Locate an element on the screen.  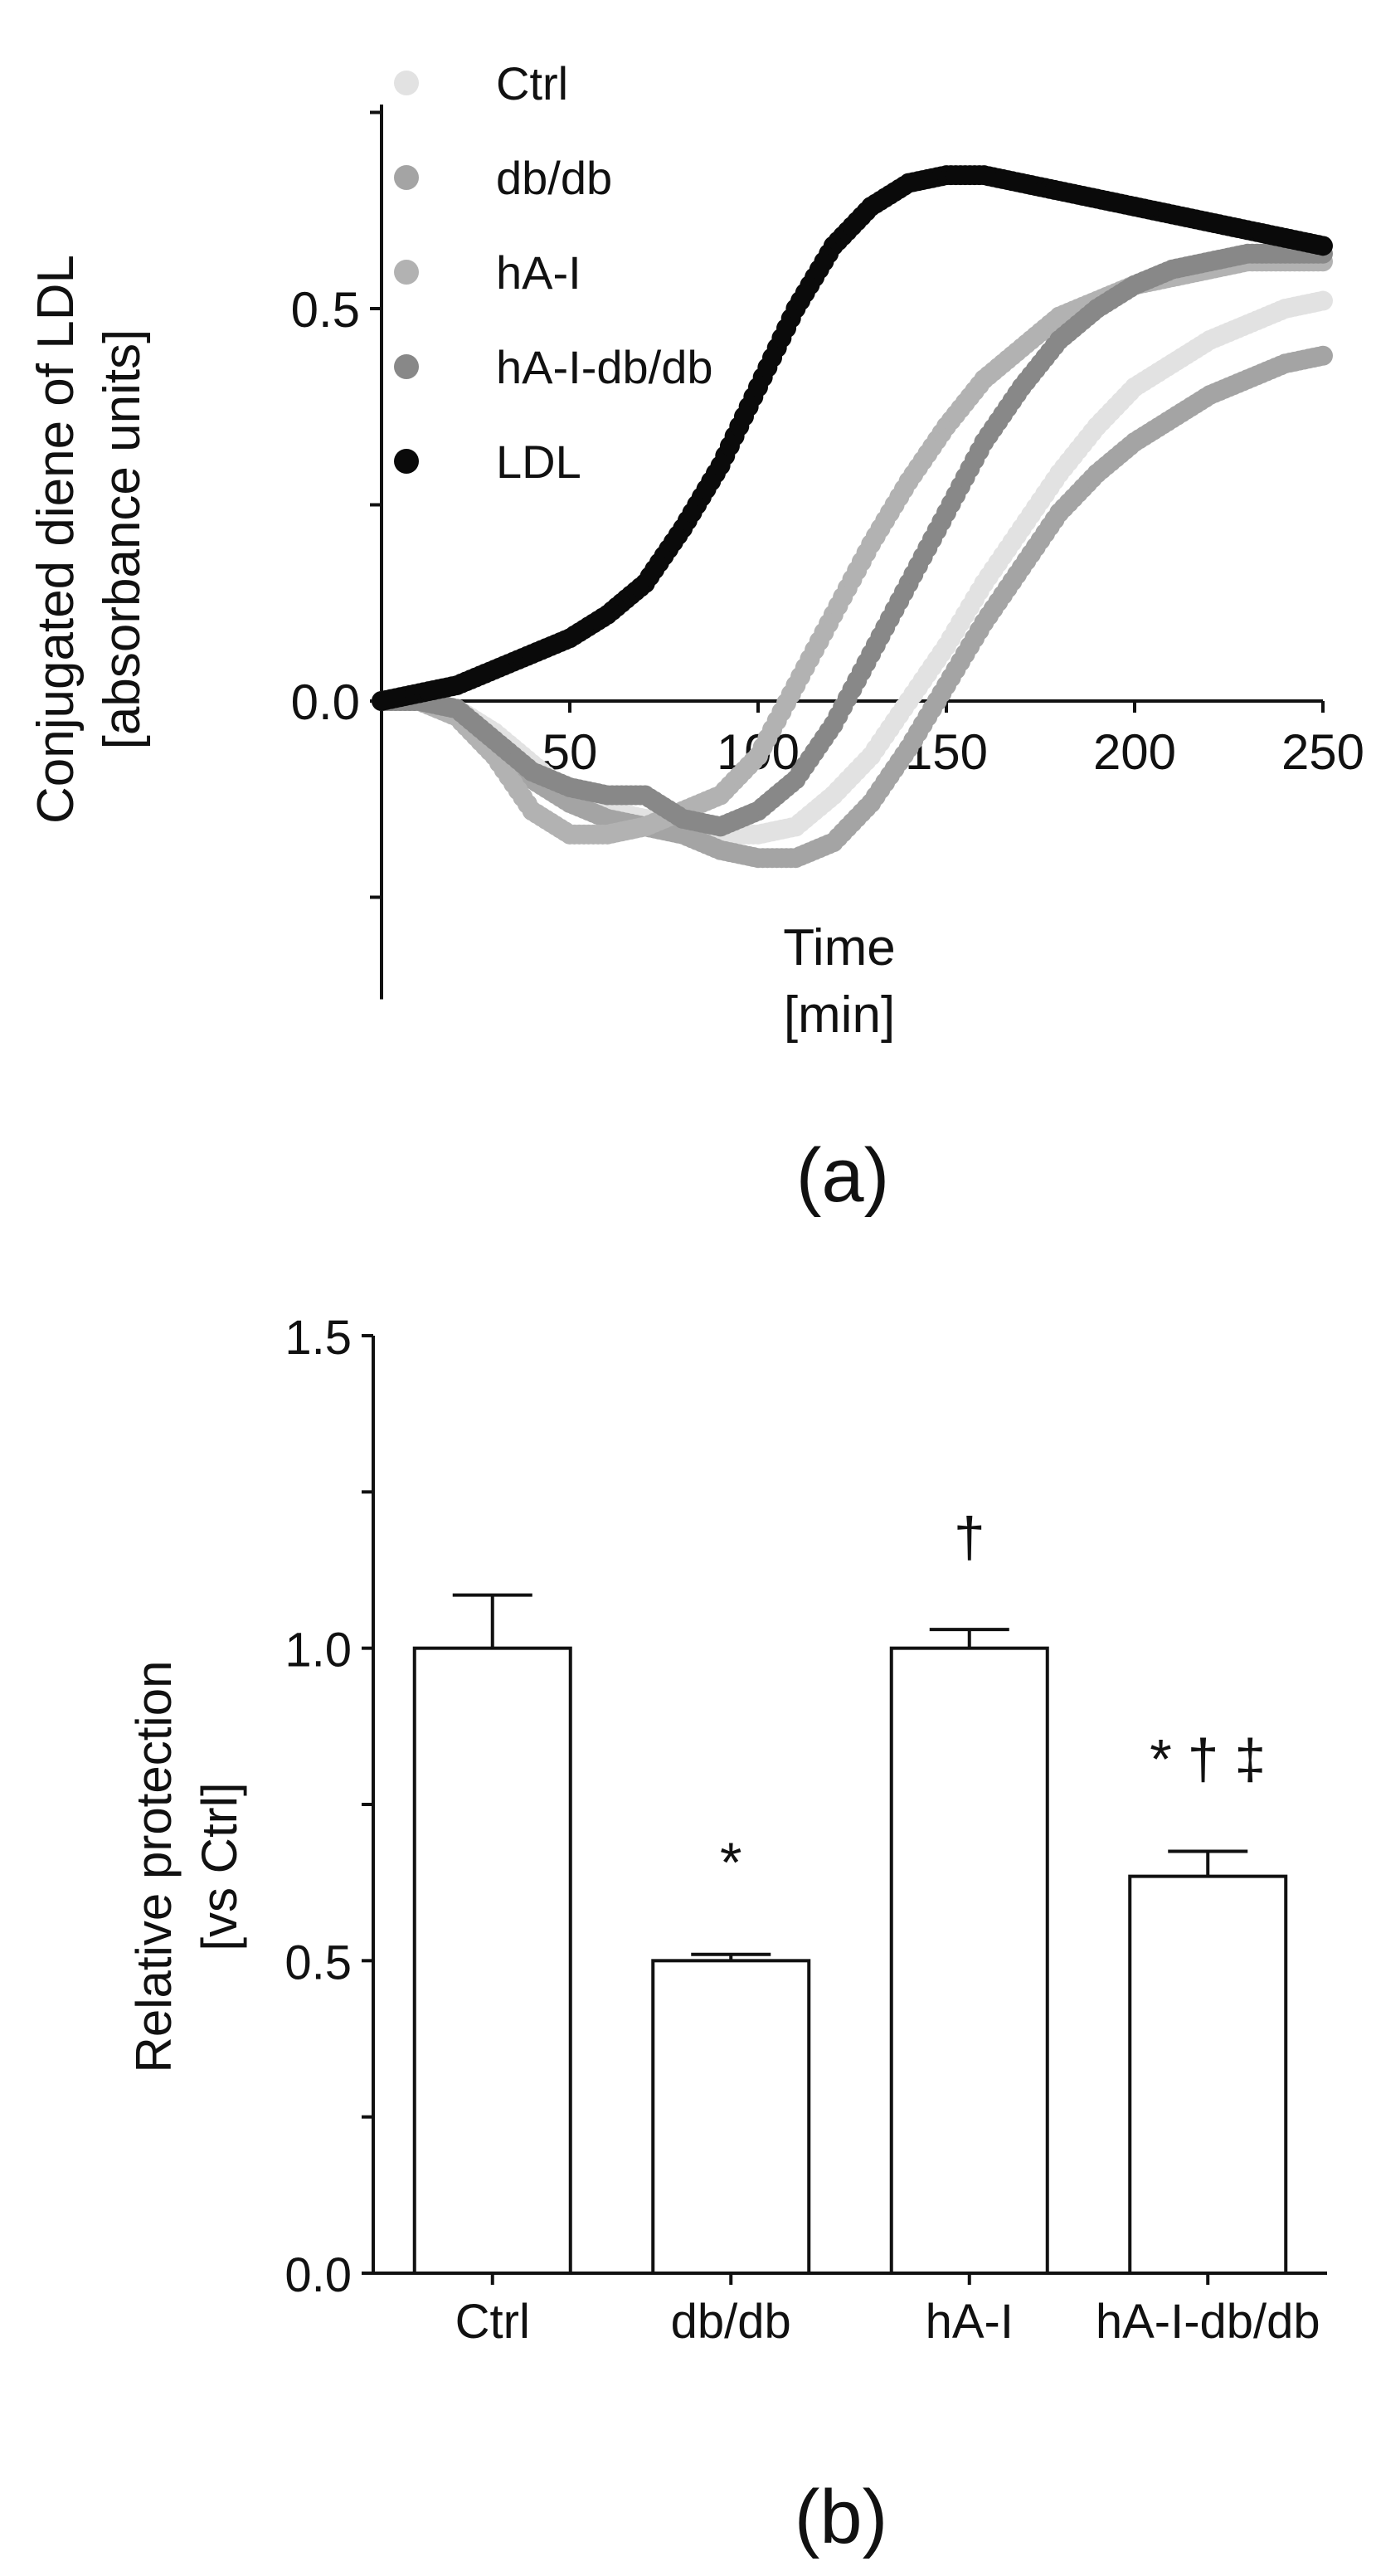
legend-label: db/db is located at coordinates (554, 178).